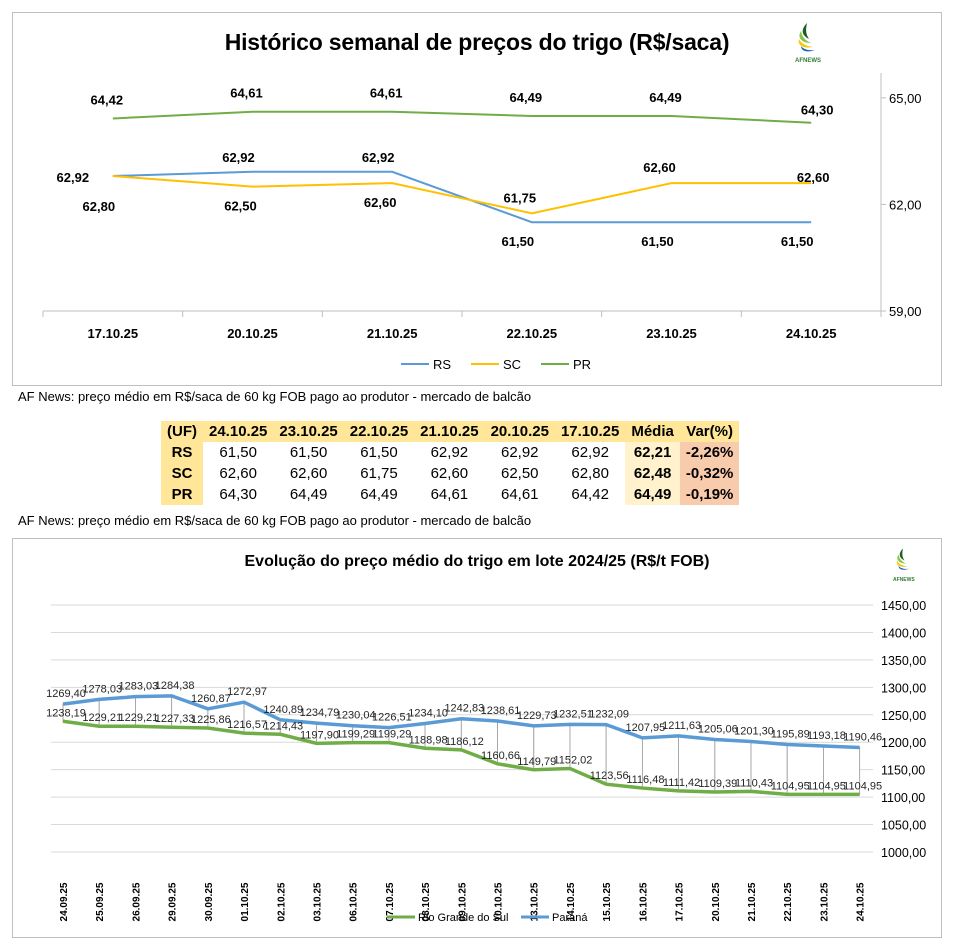 This screenshot has height=950, width=962. I want to click on data-label: 1272,97, so click(247, 692).